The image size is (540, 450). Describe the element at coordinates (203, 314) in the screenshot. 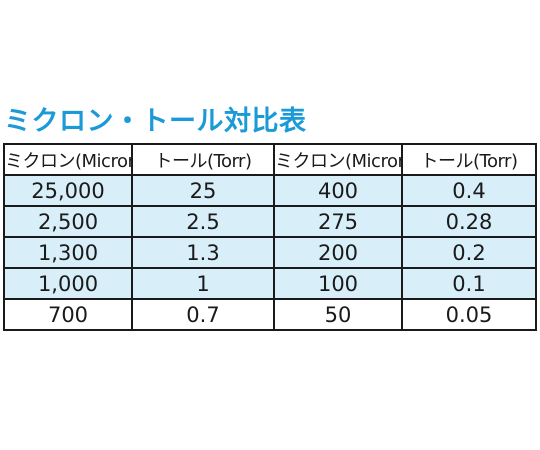

I see `cell-torr: 0.7` at that location.